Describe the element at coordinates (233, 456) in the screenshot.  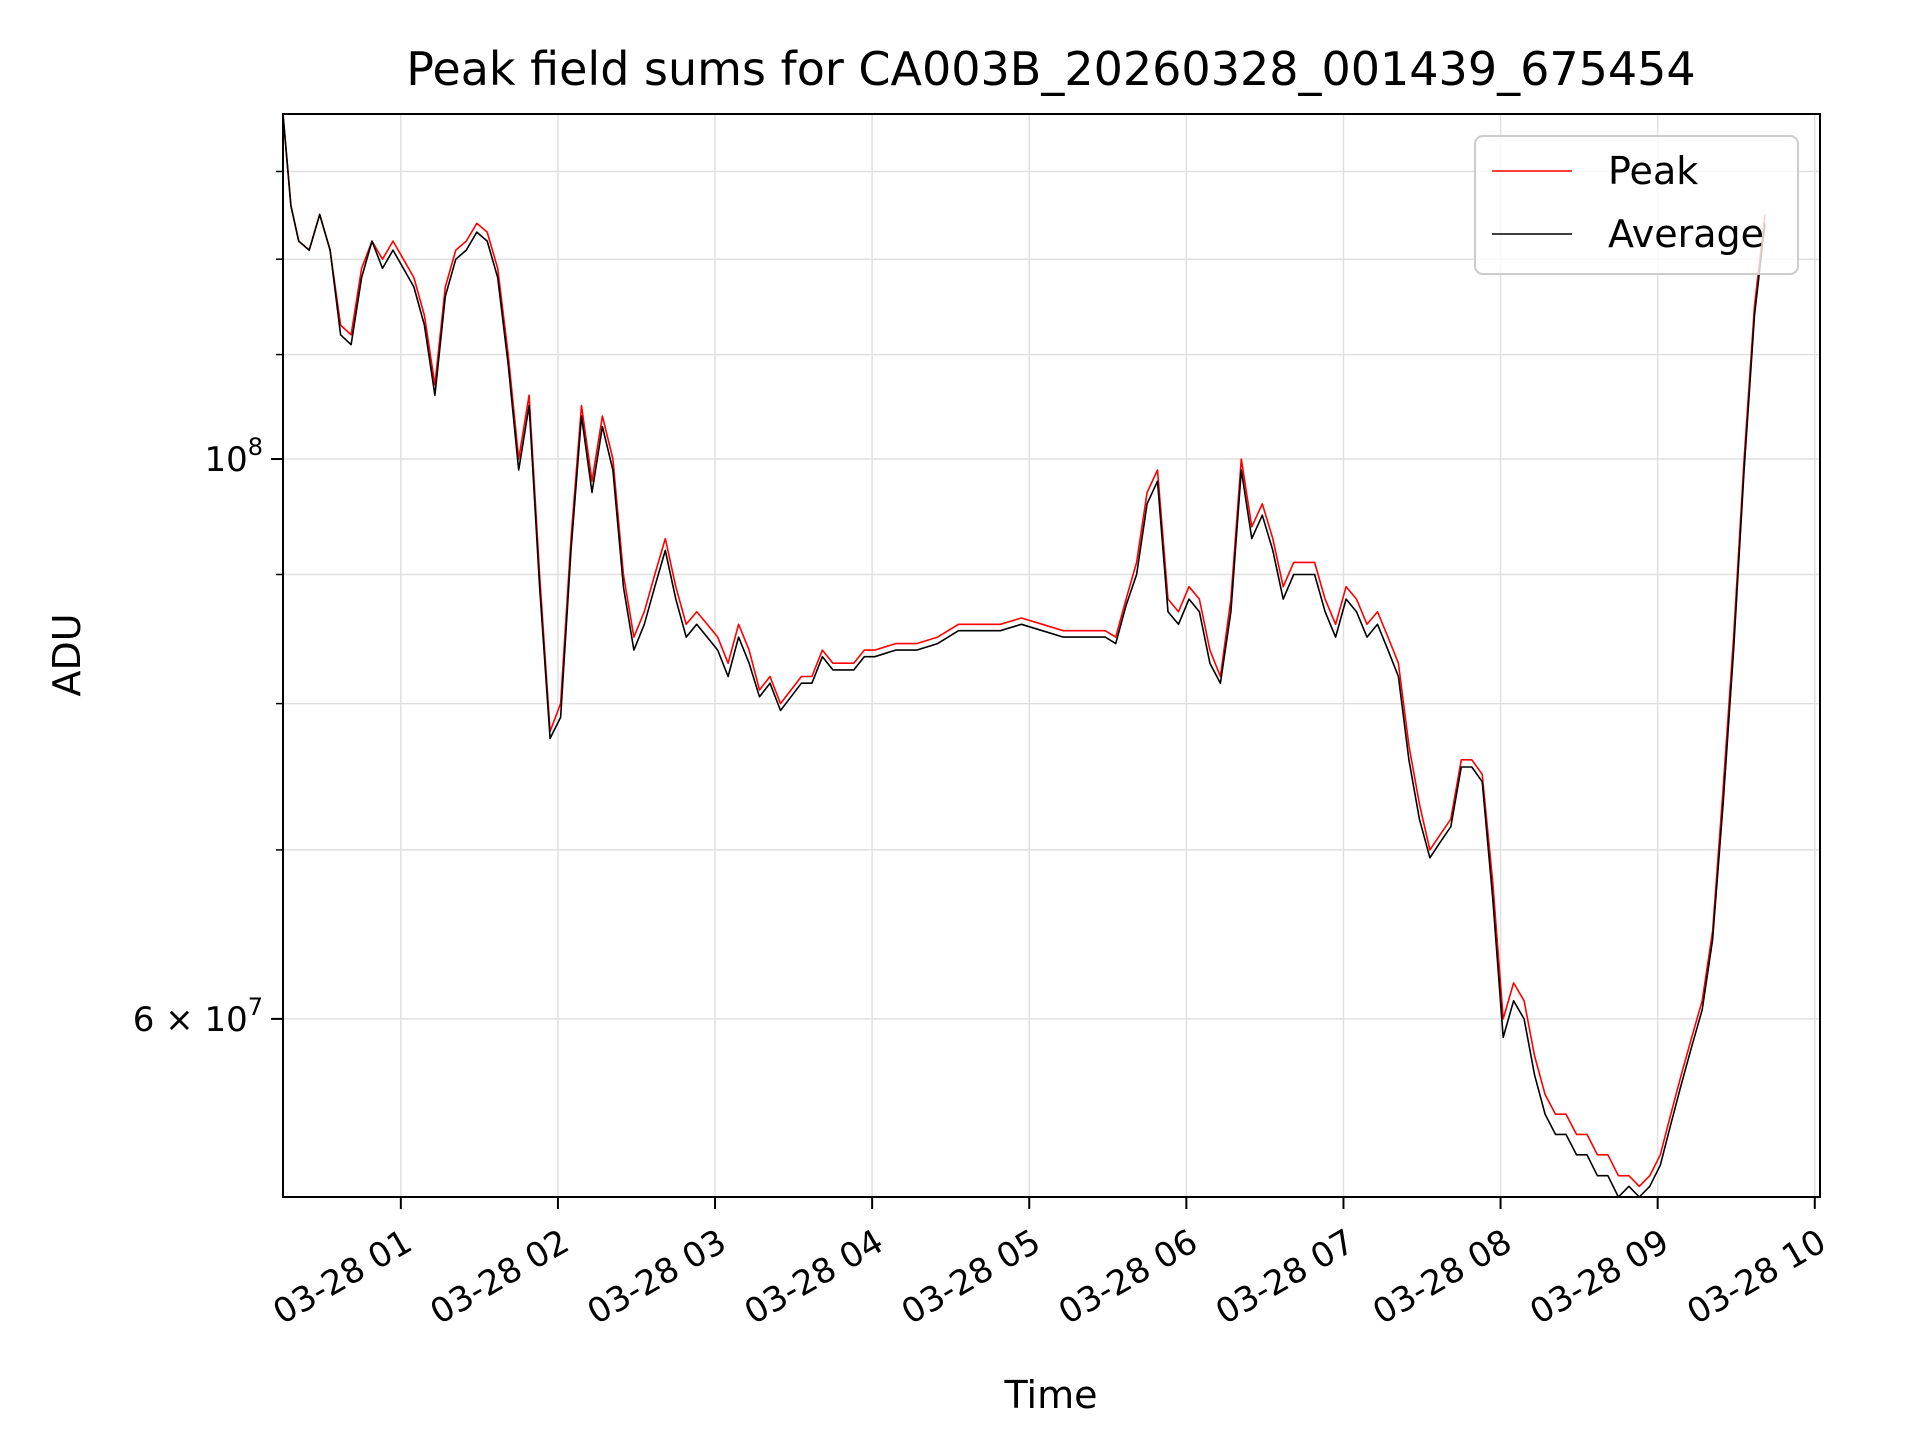
I see `y-tick-label: 108` at that location.